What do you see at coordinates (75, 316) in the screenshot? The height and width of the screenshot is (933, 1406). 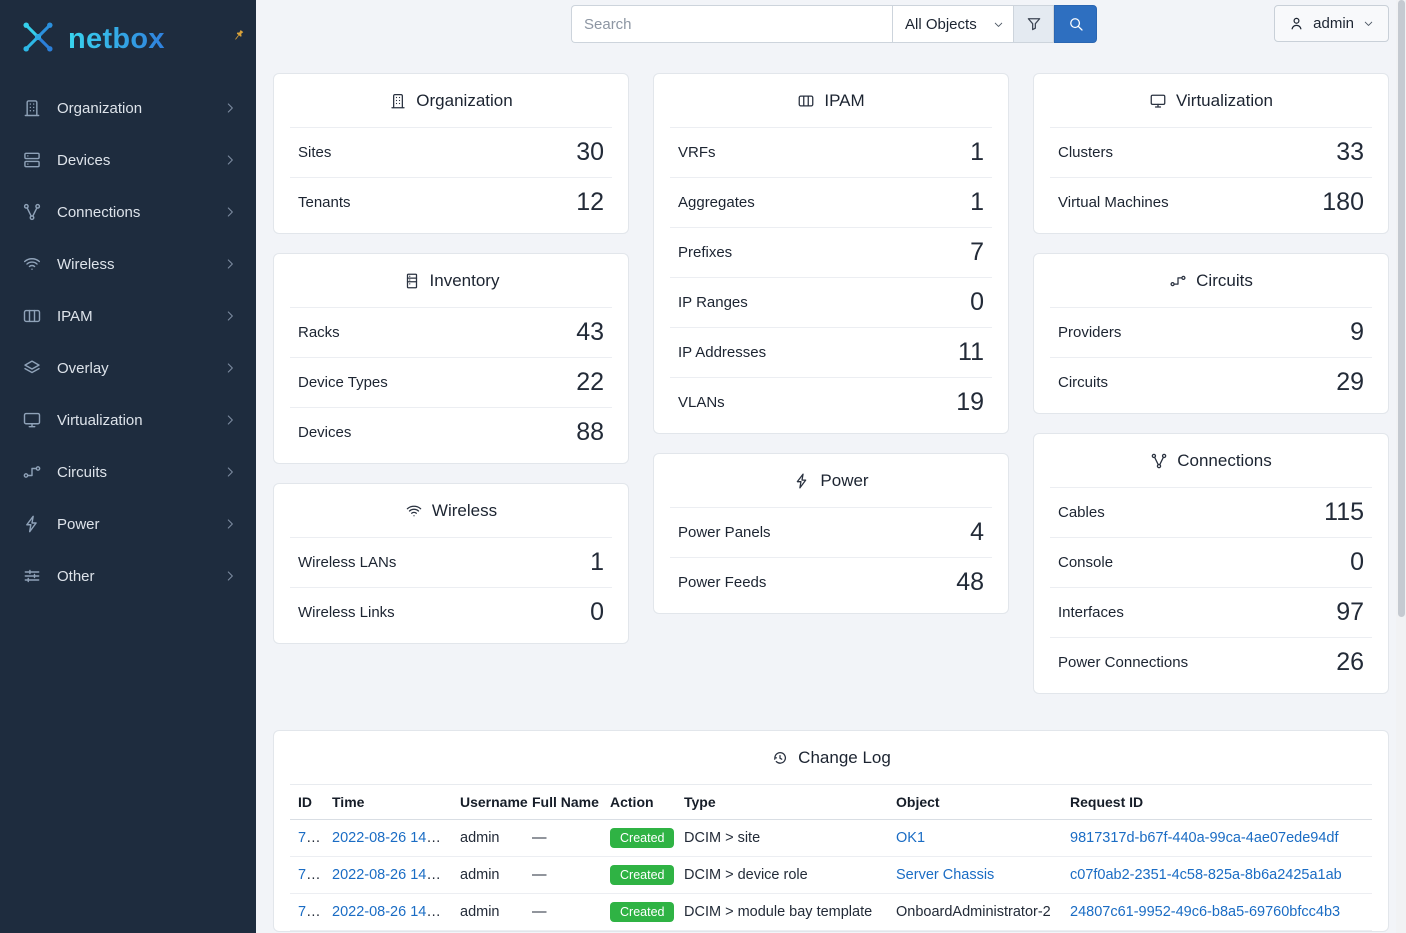 I see `sidebar-item-label: IPAM` at bounding box center [75, 316].